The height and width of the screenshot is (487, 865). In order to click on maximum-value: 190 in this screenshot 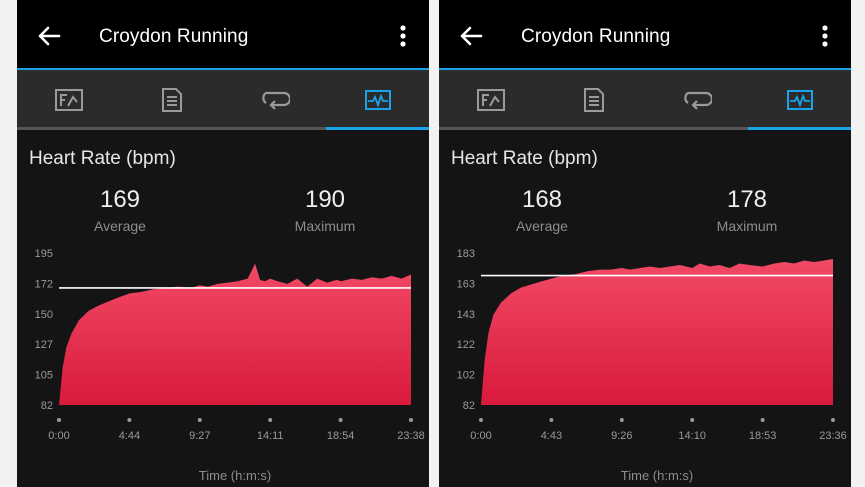, I will do `click(325, 199)`.